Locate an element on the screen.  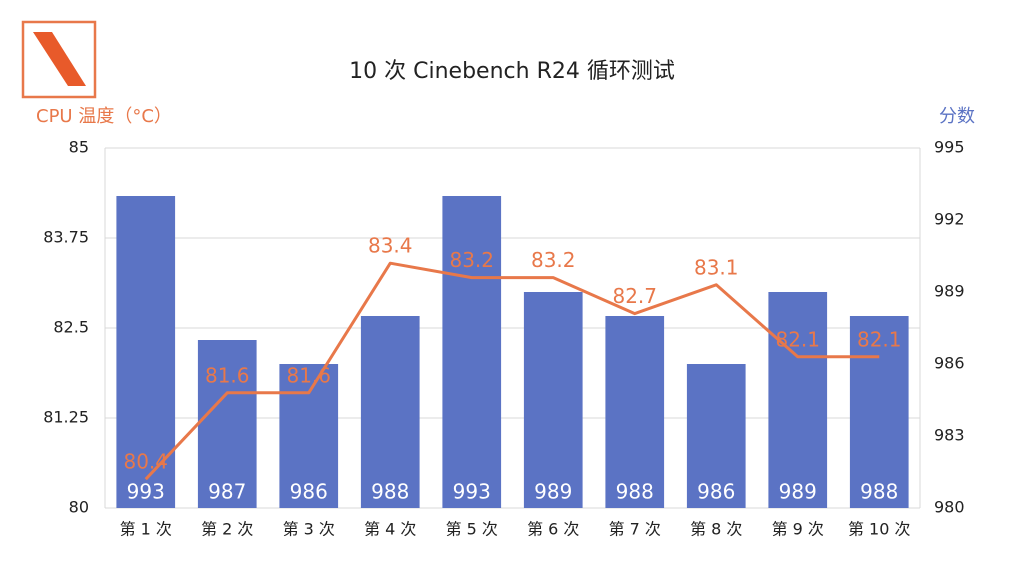
y-tick-label: 82.5 is located at coordinates (71, 327).